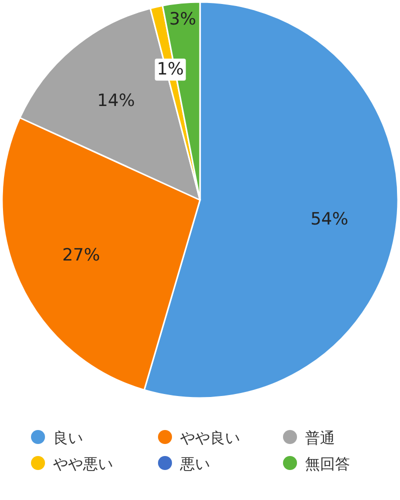 The height and width of the screenshot is (500, 400). Describe the element at coordinates (210, 438) in the screenshot. I see `legend-label: やや良い` at that location.